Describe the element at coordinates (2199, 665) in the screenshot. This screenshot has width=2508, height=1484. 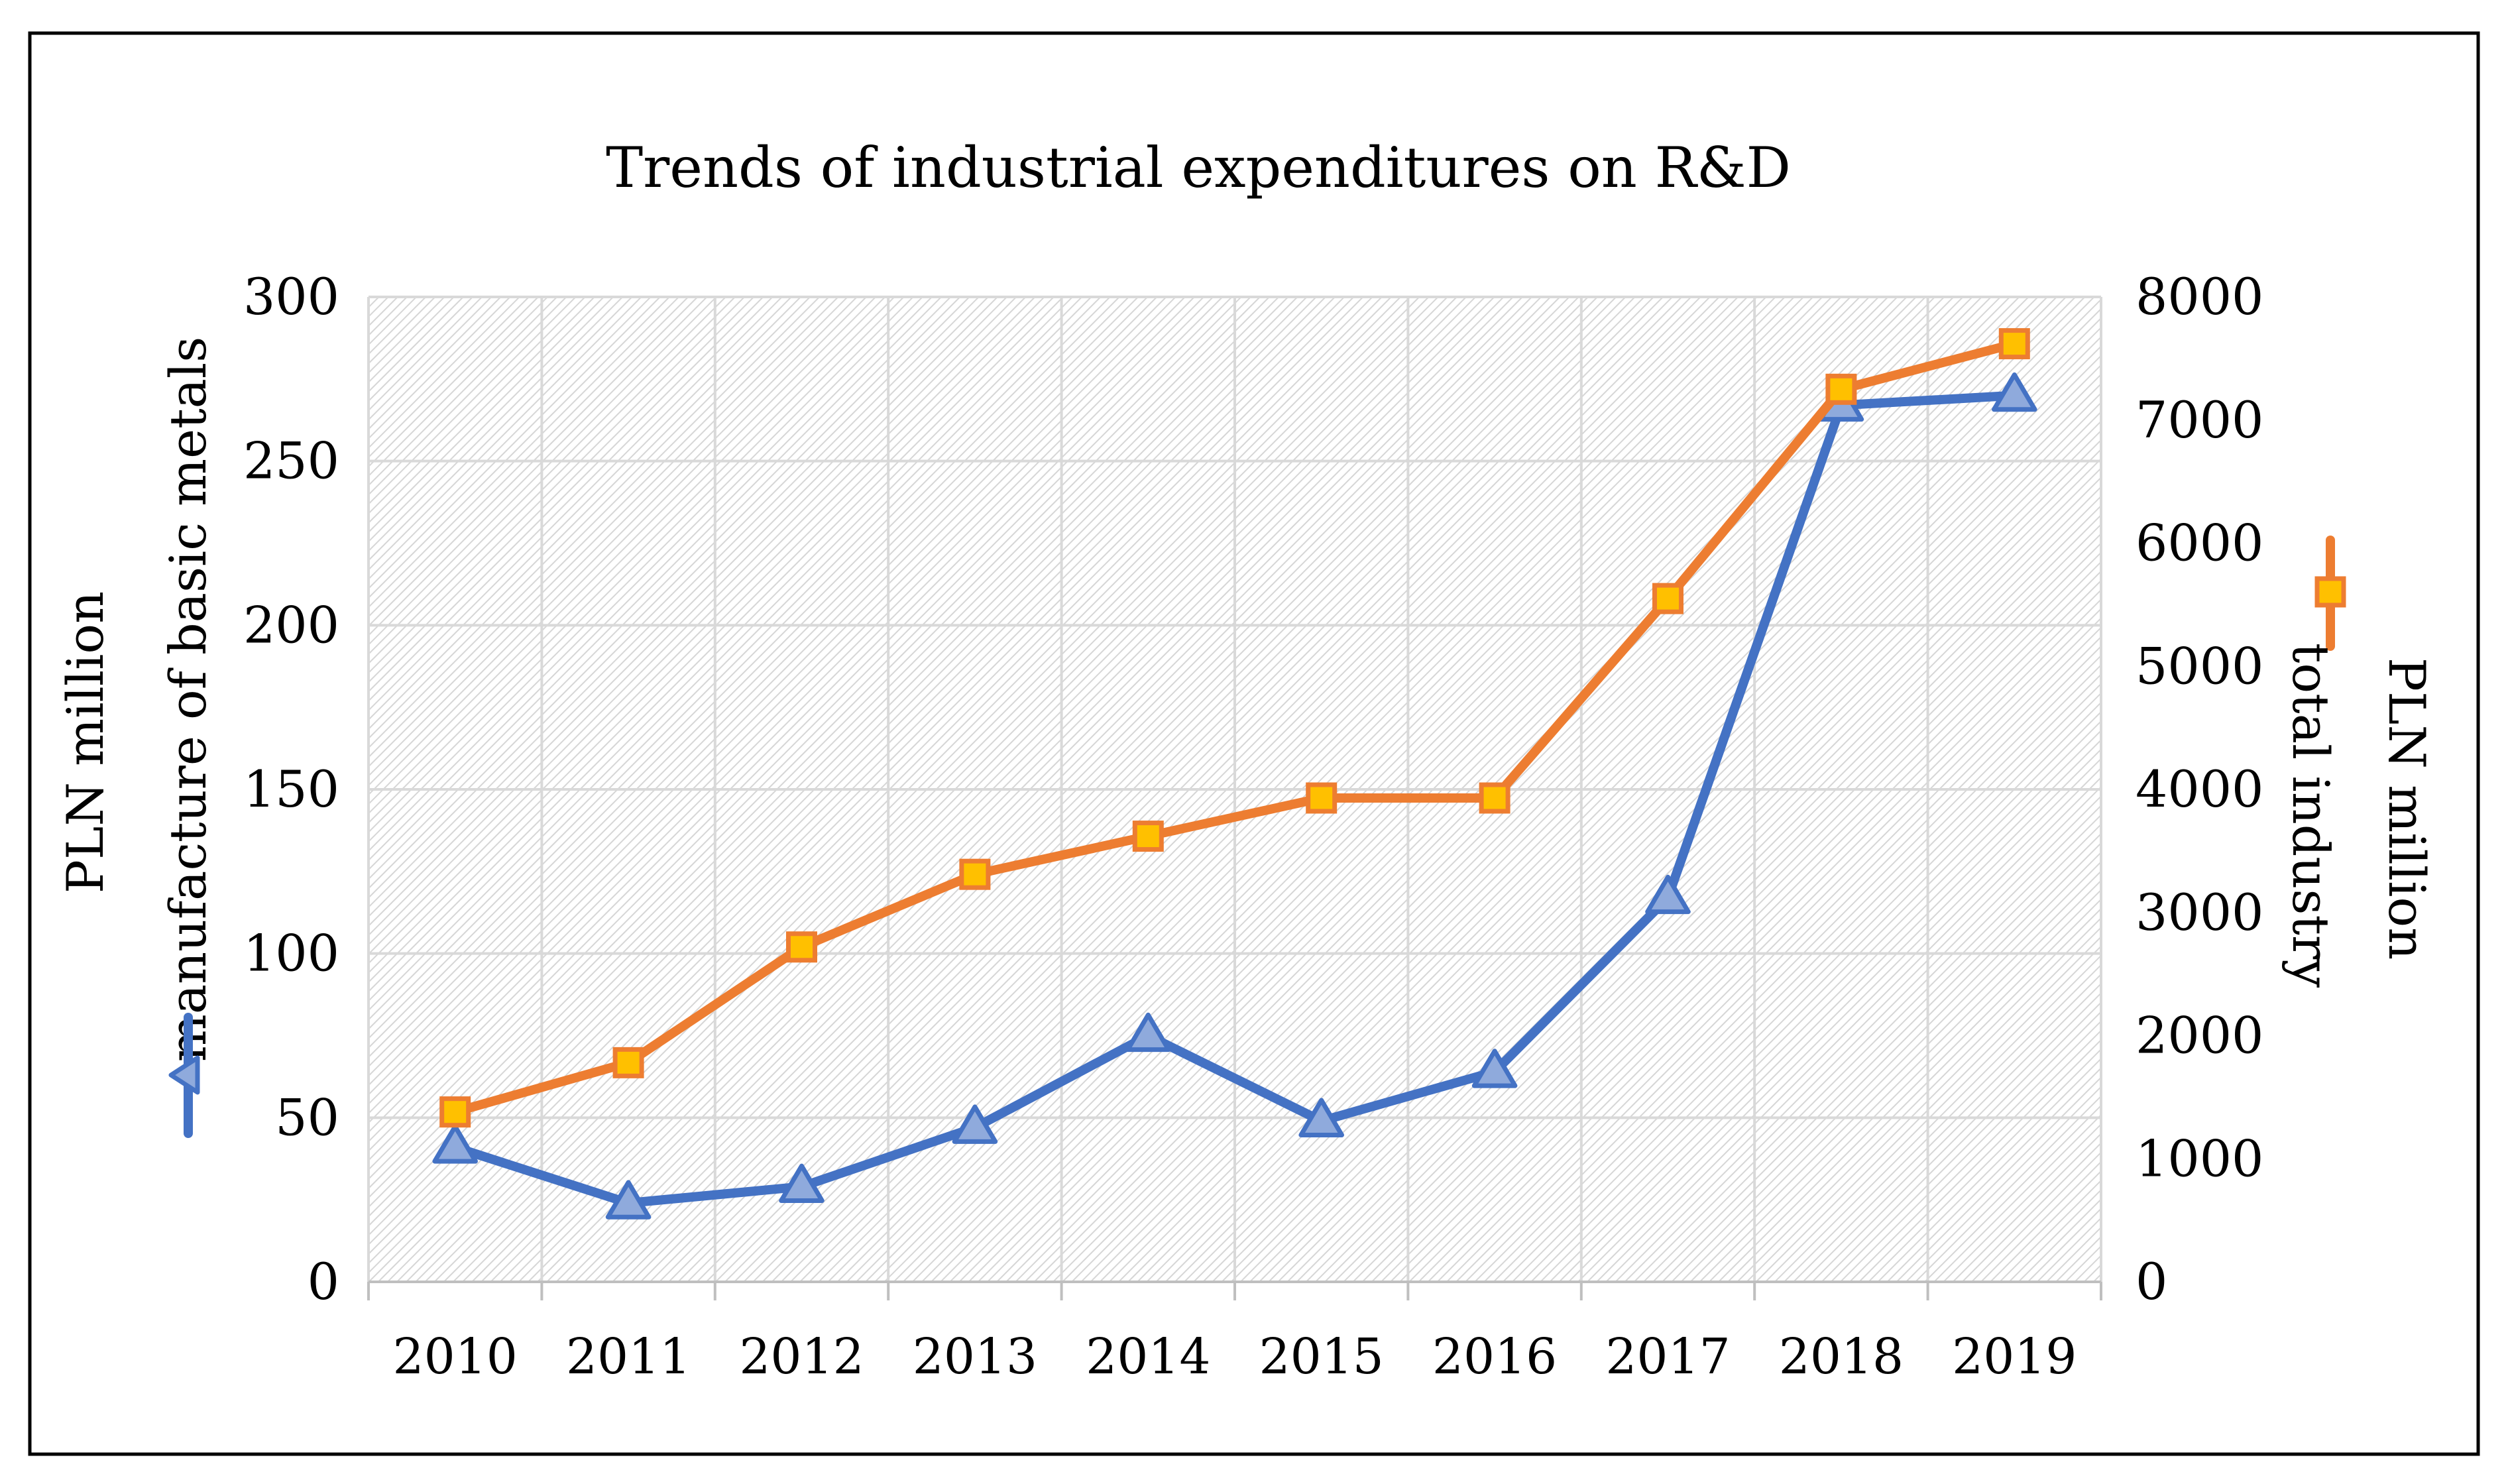
I see `right-tick-label: 5000` at that location.